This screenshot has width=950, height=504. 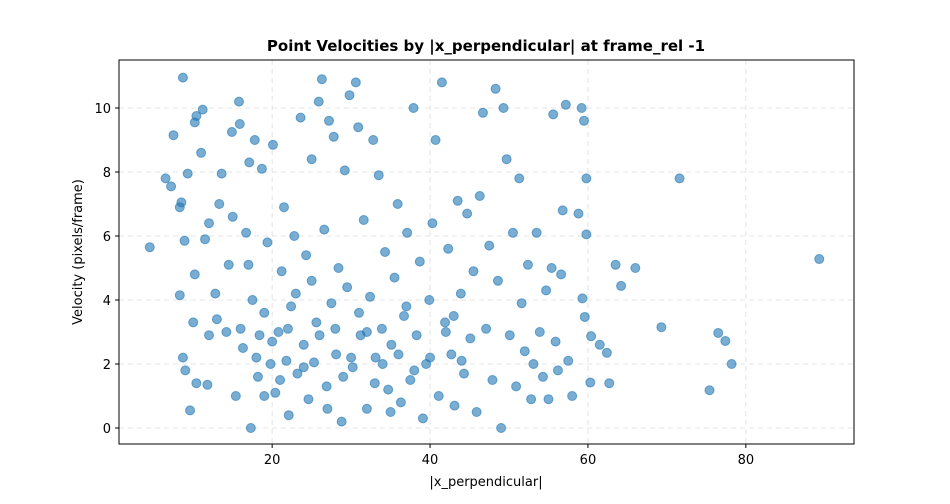 I want to click on x-tick-label: 60, so click(x=588, y=460).